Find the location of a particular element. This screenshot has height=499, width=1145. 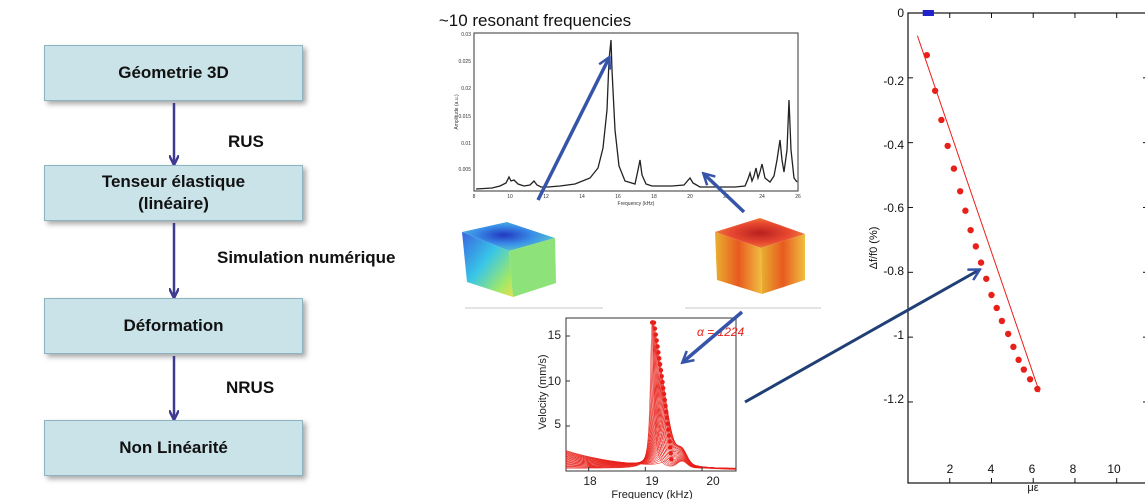

velocity-ytick: 10 is located at coordinates (555, 381).